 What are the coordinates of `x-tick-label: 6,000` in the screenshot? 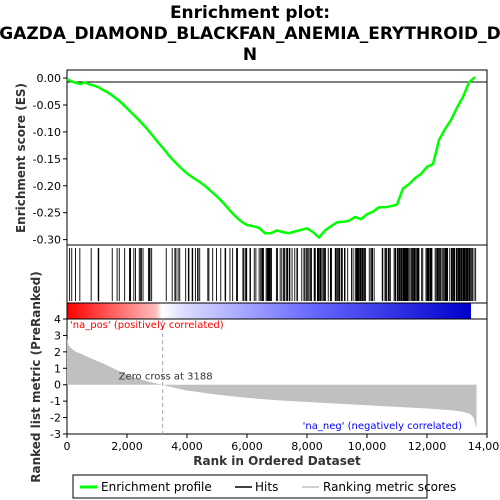 It's located at (247, 446).